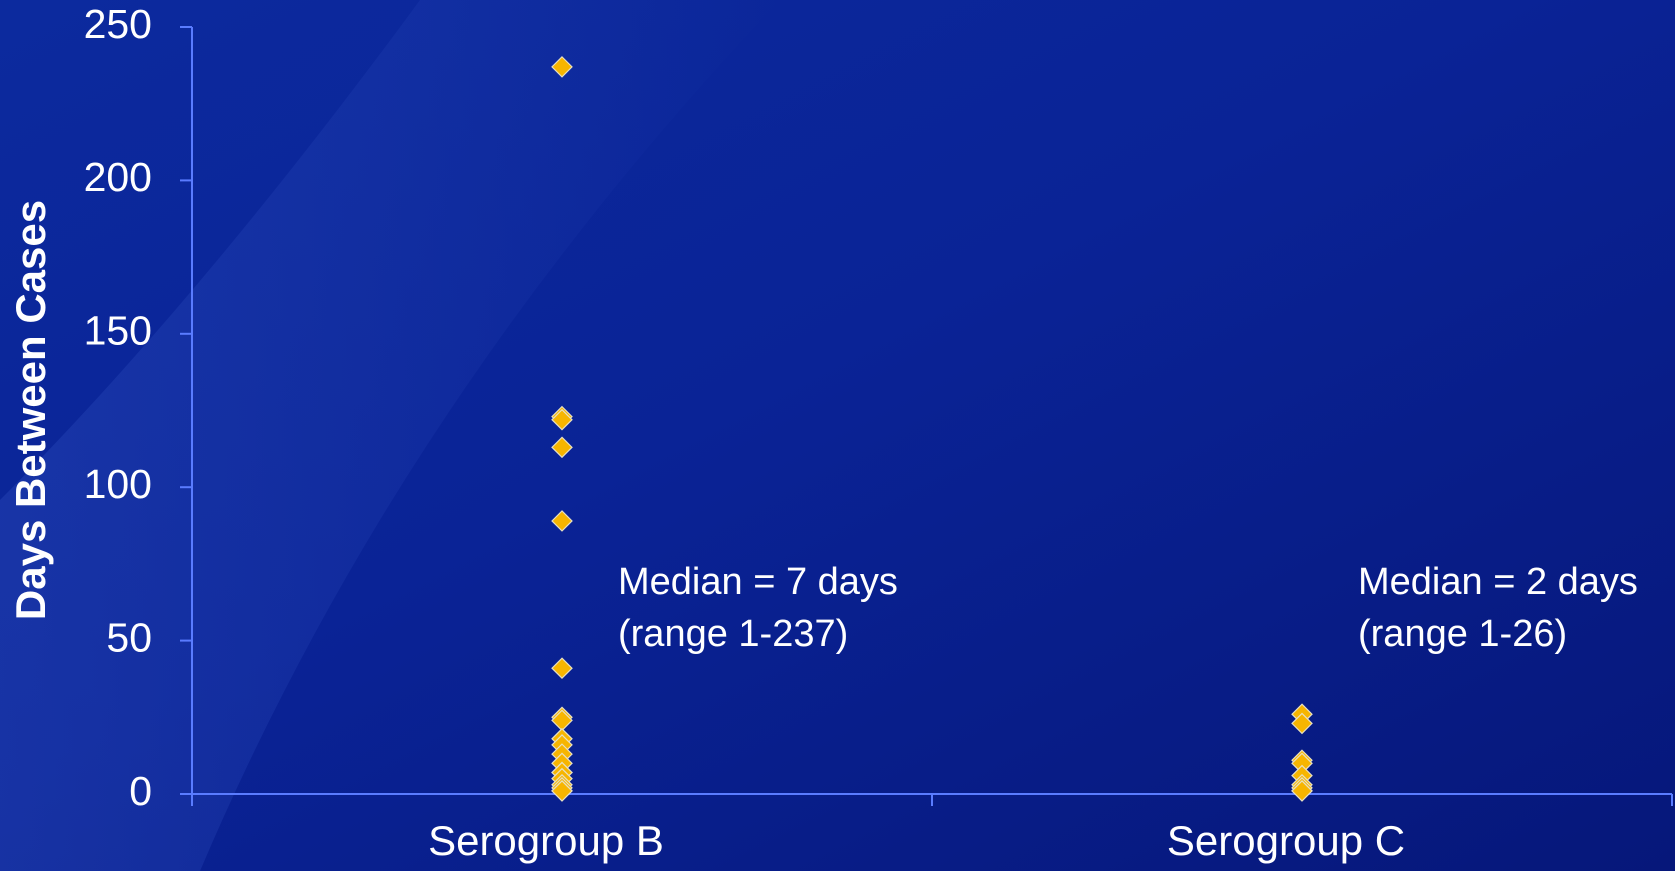 This screenshot has height=871, width=1675. Describe the element at coordinates (129, 637) in the screenshot. I see `y-tick-label: 50` at that location.